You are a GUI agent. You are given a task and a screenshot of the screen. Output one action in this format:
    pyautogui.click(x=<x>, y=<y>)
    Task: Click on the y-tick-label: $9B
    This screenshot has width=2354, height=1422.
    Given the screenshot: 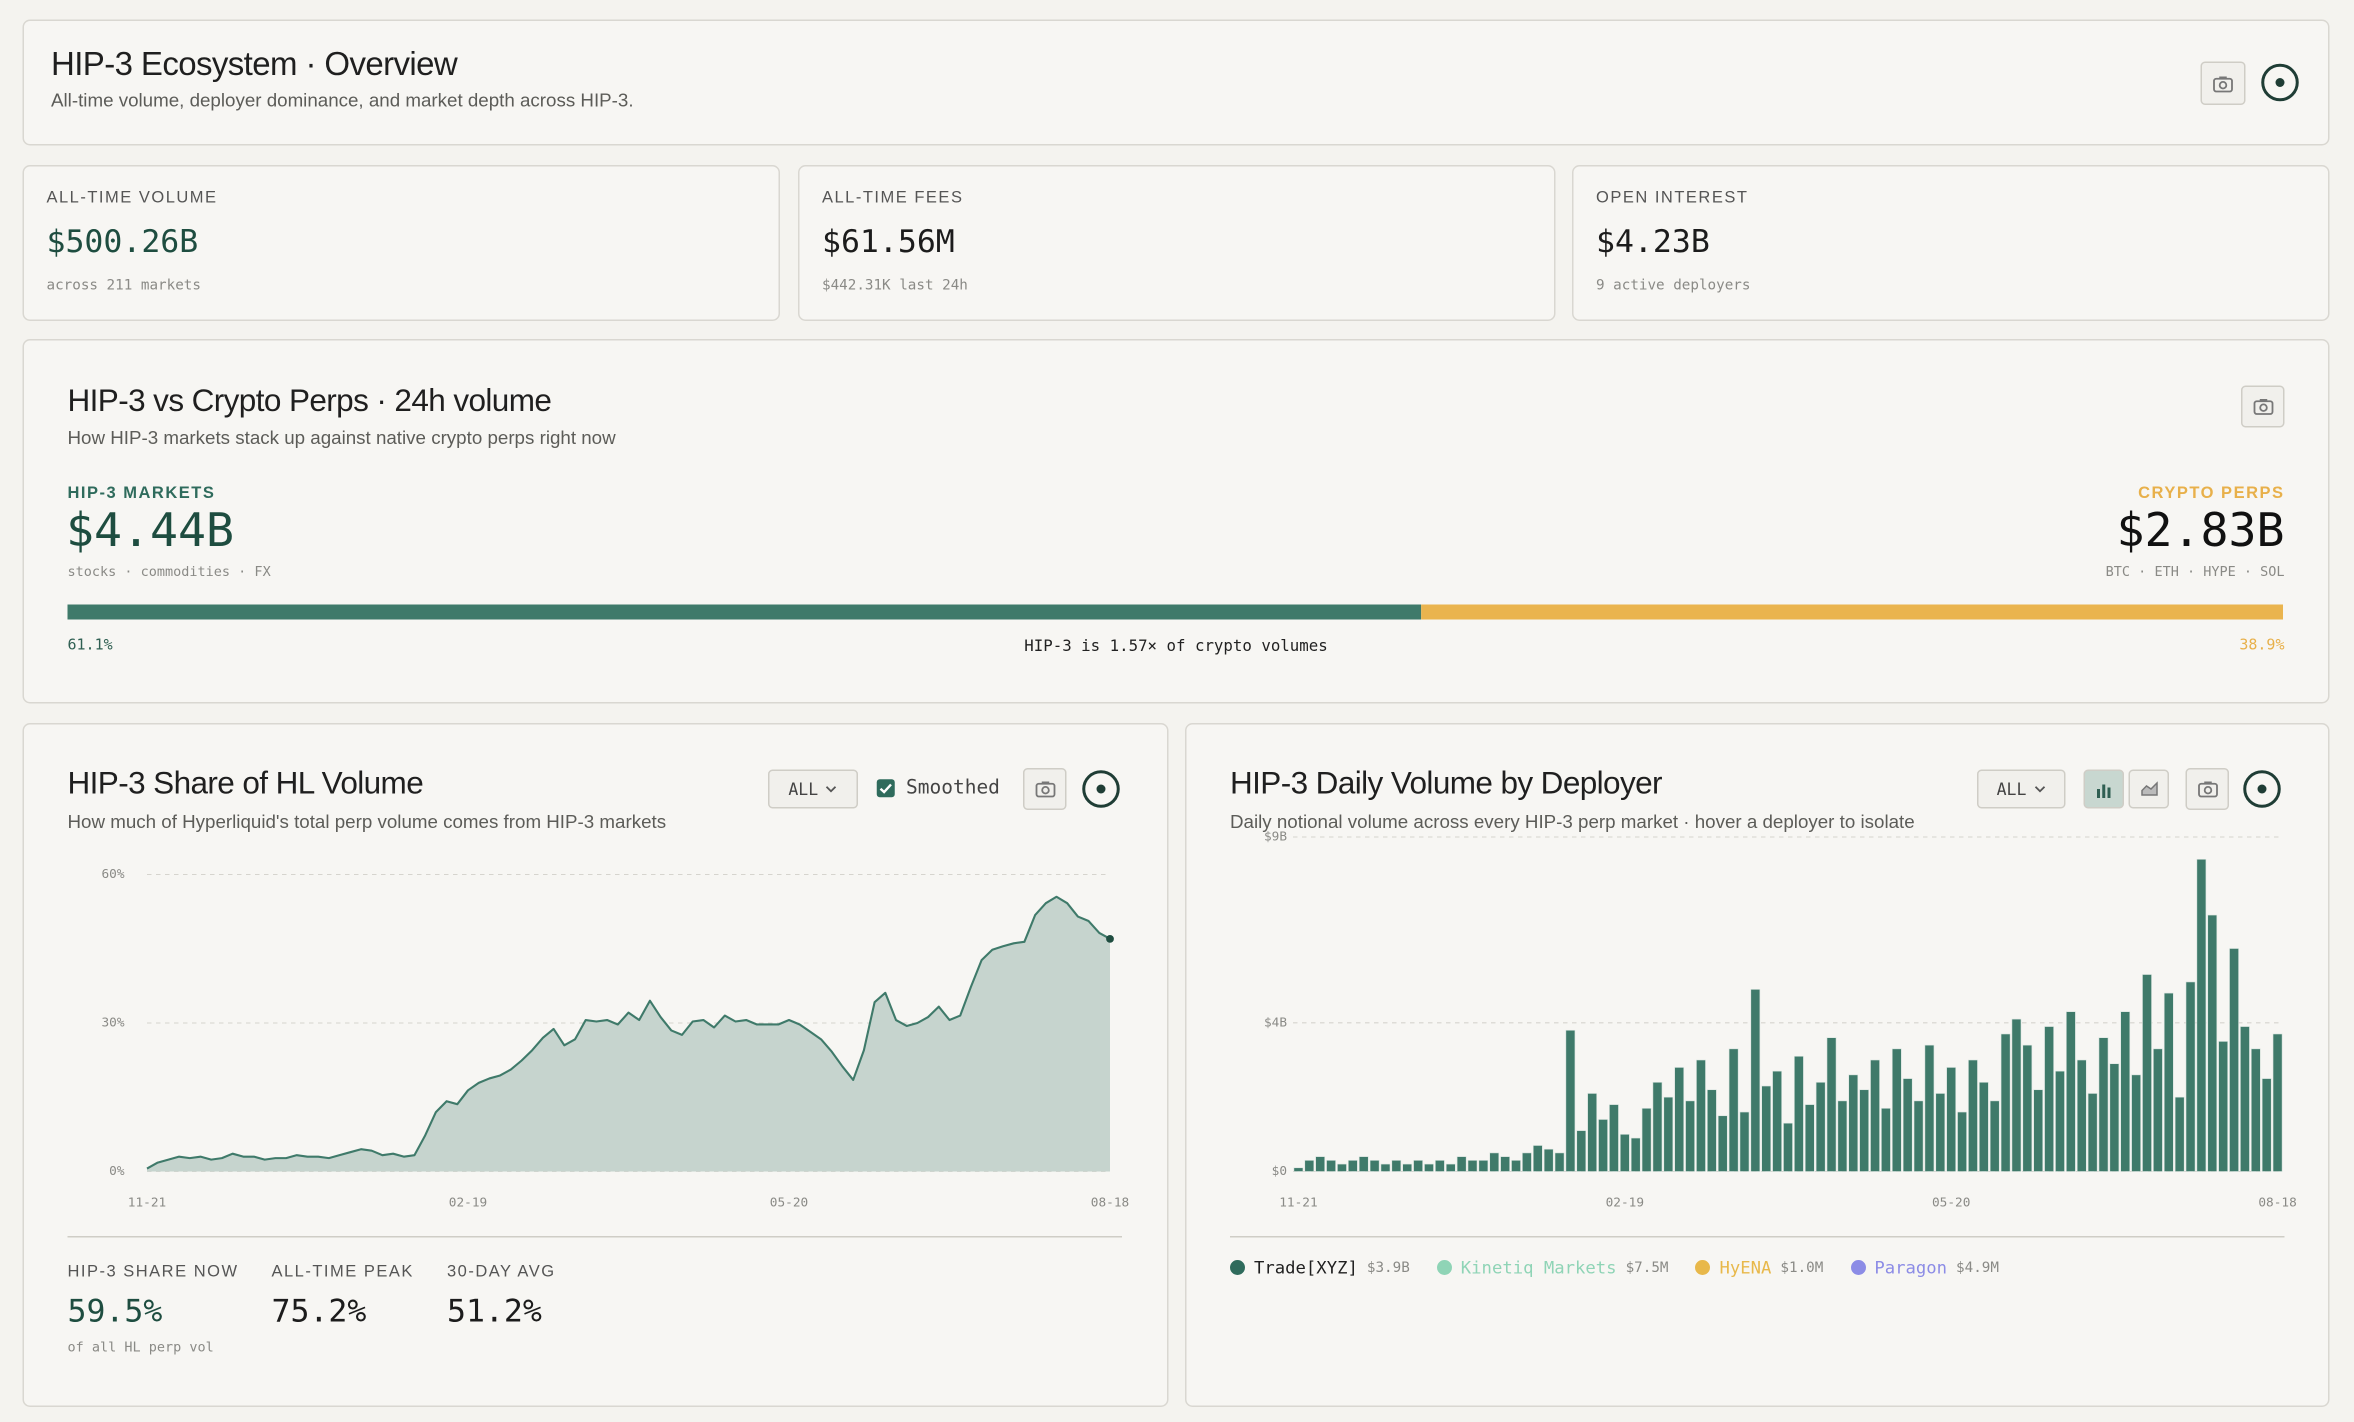 What is the action you would take?
    pyautogui.click(x=1275, y=837)
    